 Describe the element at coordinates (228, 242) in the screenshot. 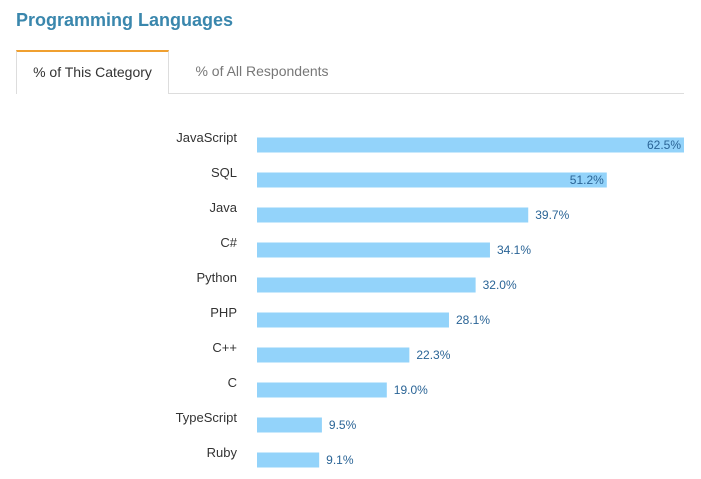

I see `category-label: C#` at that location.